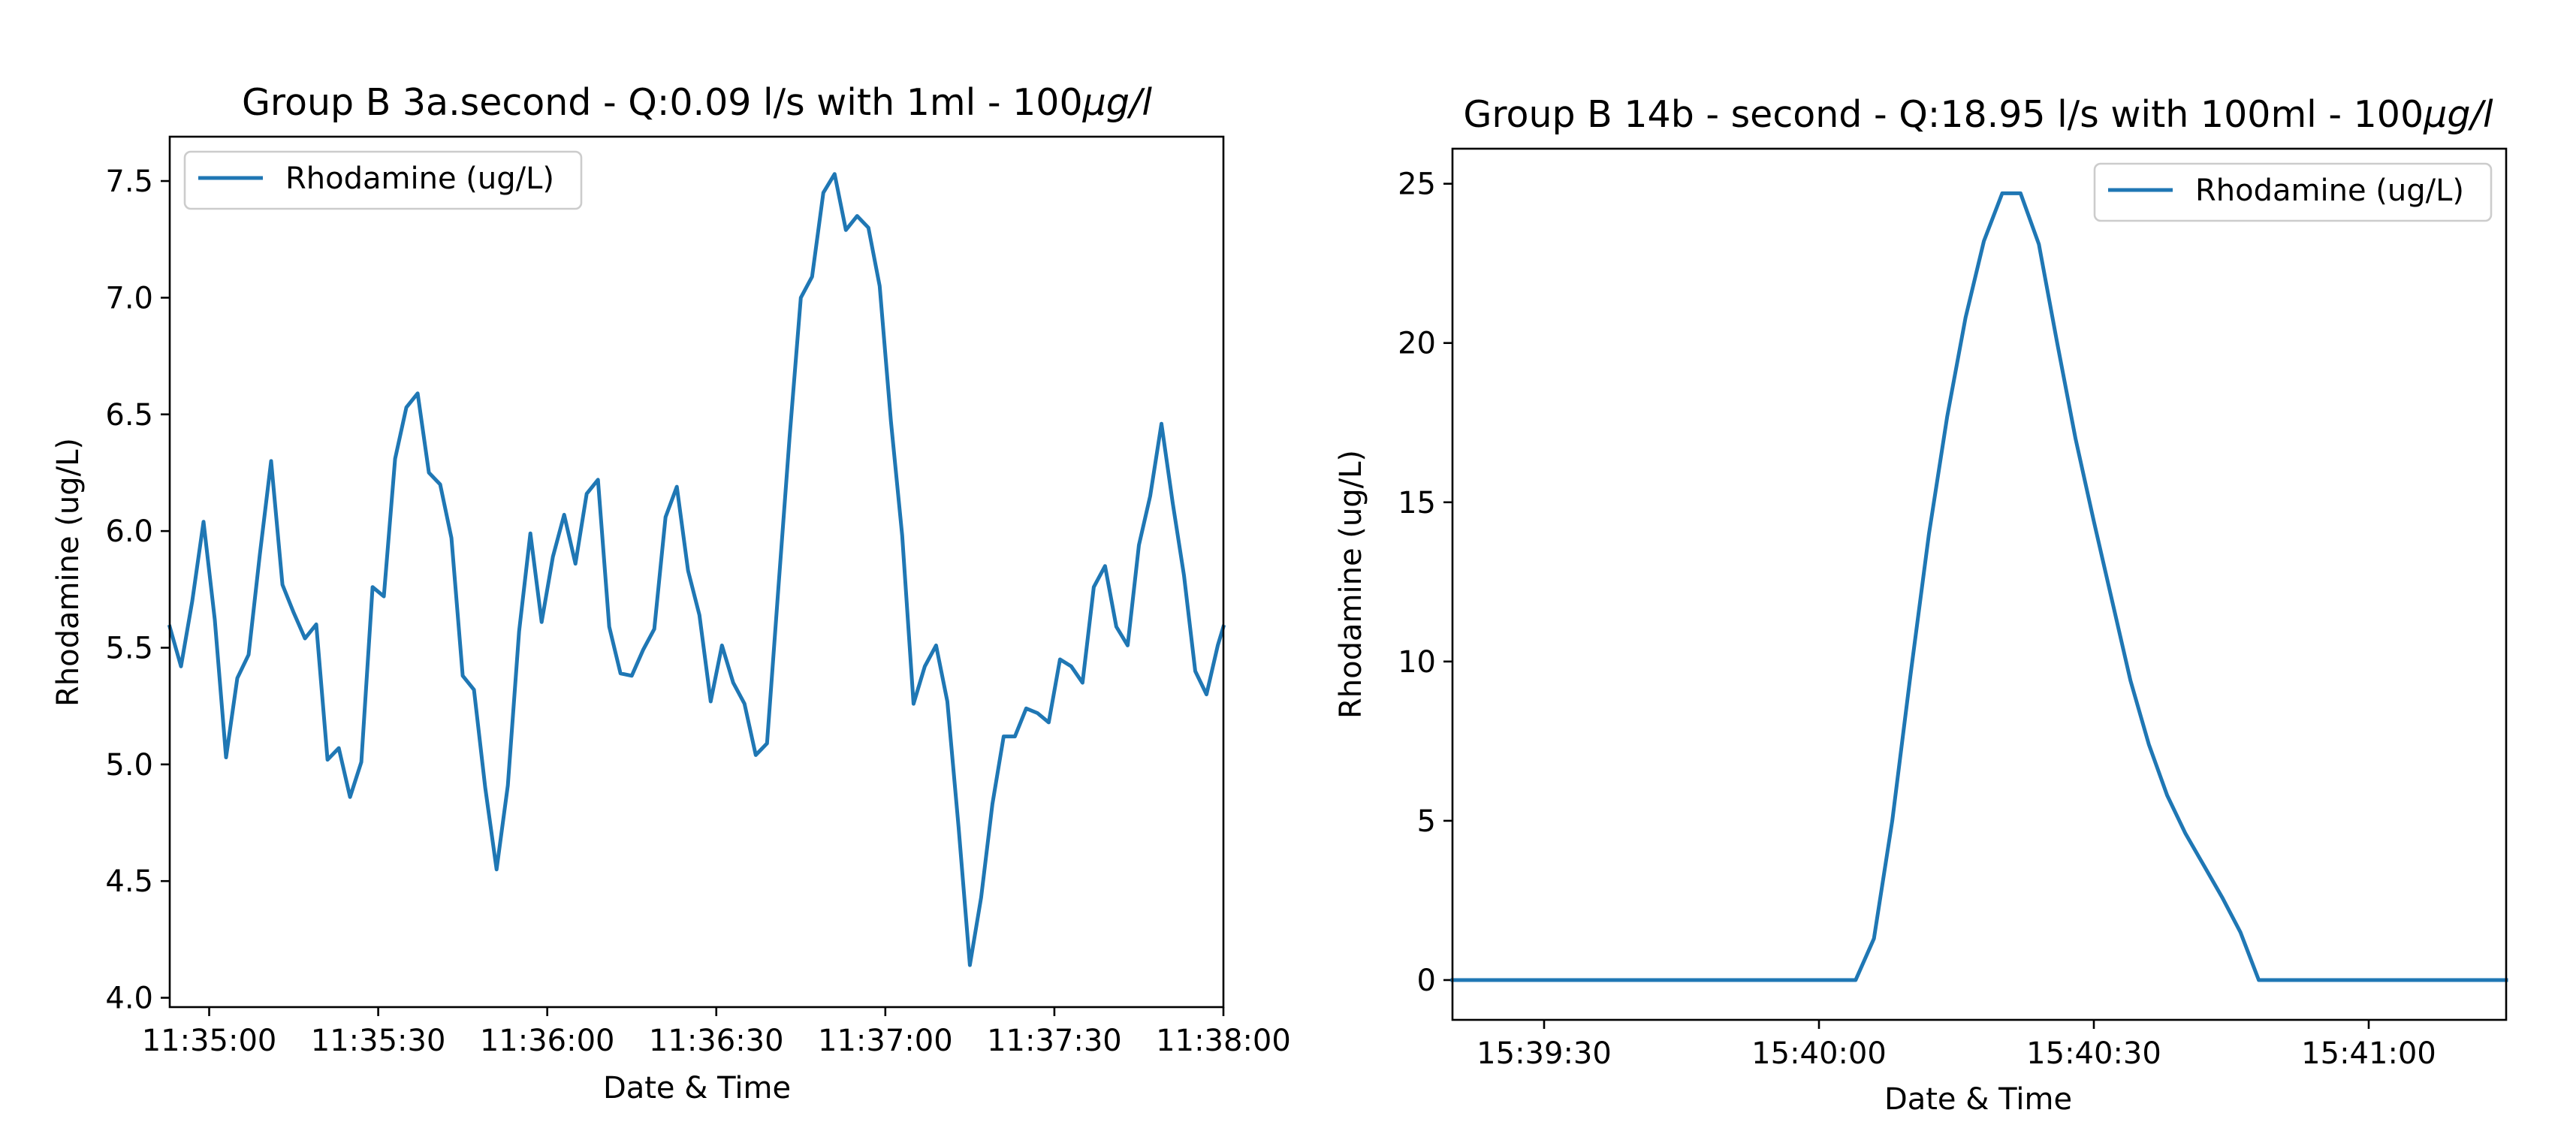  I want to click on chart-left-x-tick-label: 11:38:00, so click(1223, 1041).